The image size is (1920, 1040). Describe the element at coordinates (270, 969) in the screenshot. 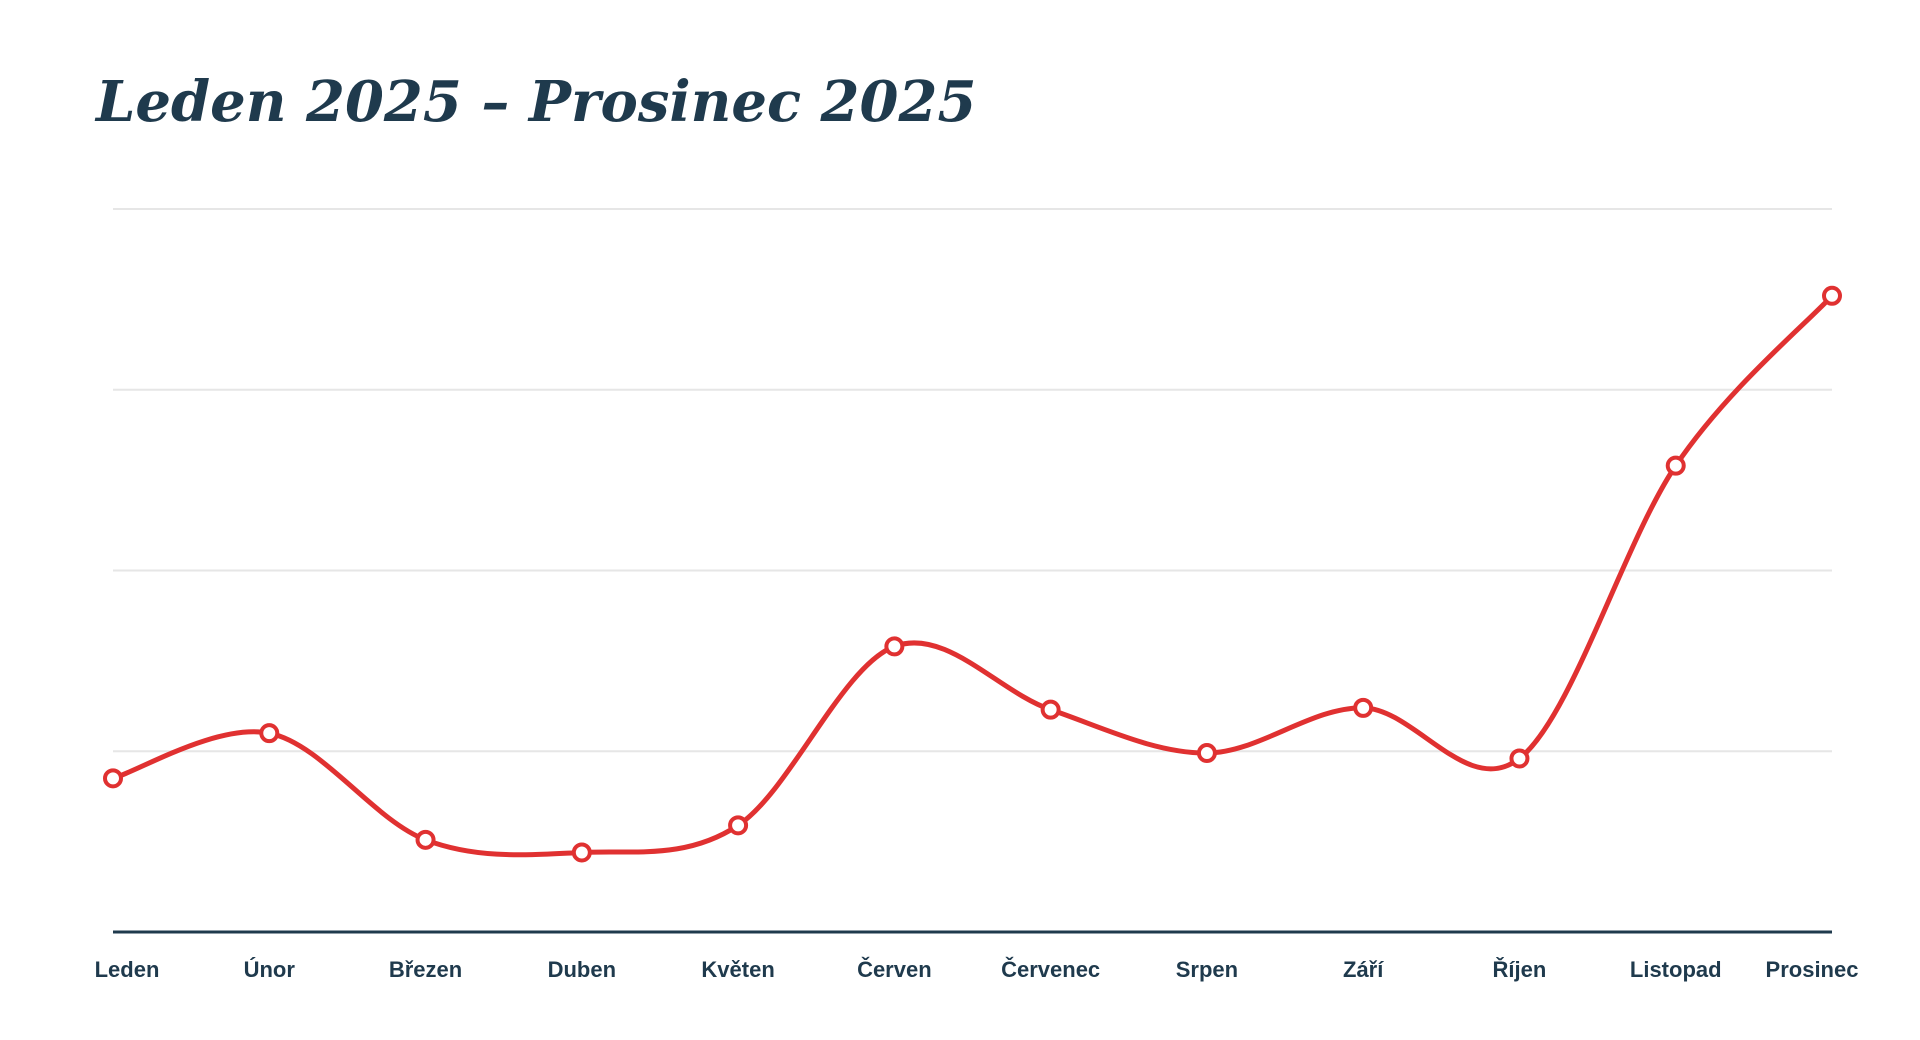

I see `x-tick-label: Únor` at that location.